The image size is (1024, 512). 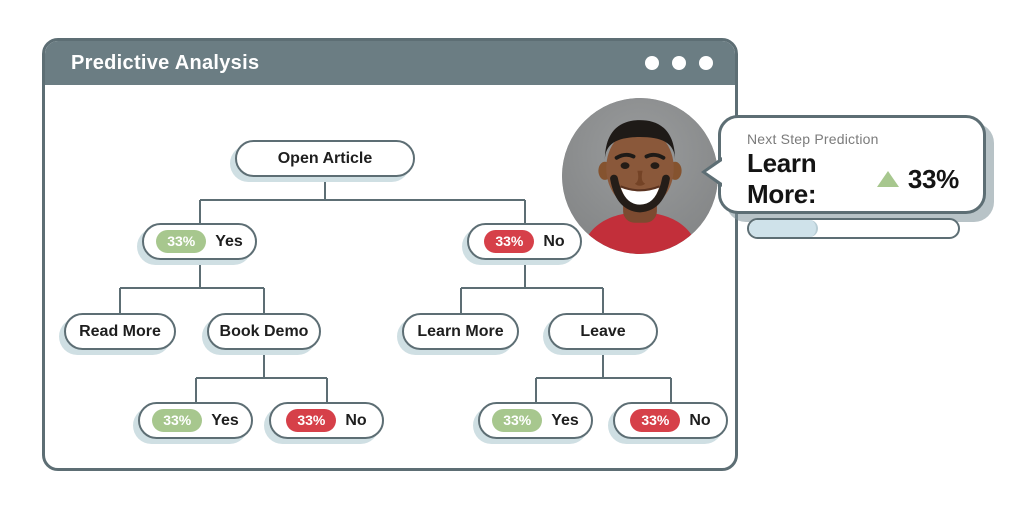 I want to click on window-controls, so click(x=679, y=63).